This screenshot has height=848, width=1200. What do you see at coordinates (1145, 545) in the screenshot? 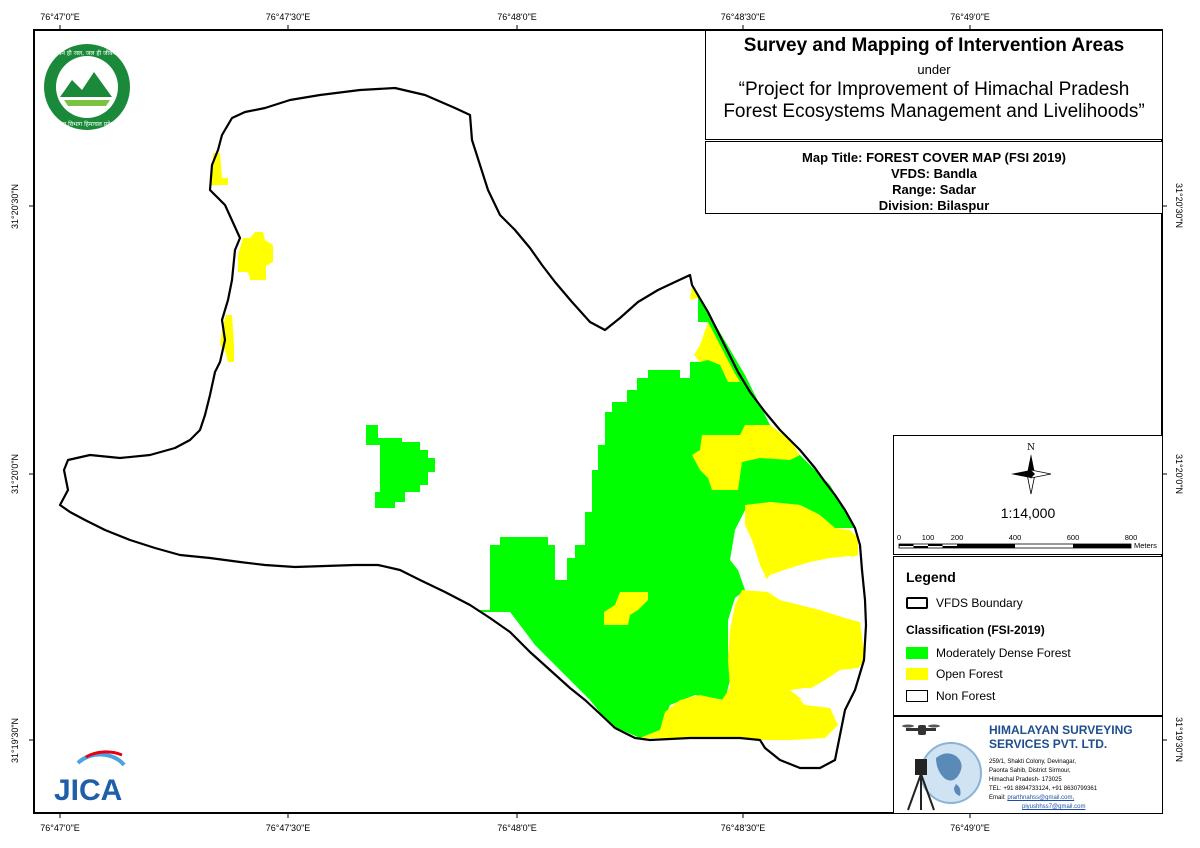
I see `scale-unit: Meters` at bounding box center [1145, 545].